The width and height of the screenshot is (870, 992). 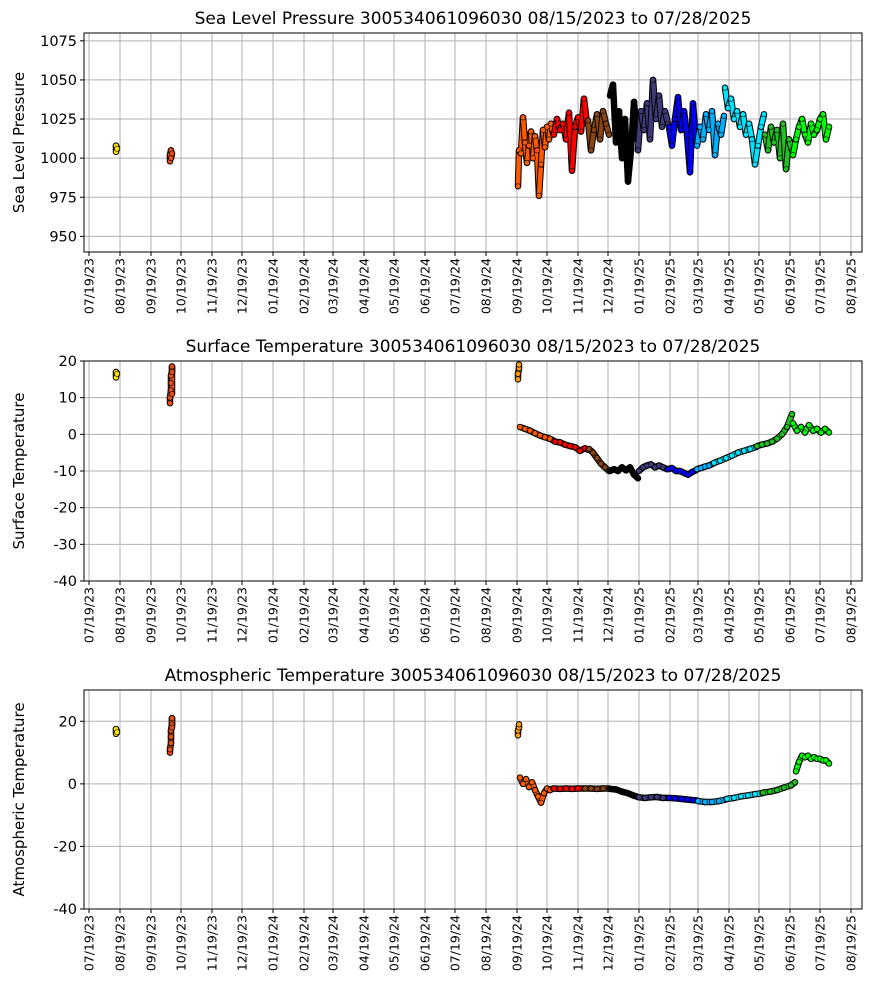 What do you see at coordinates (58, 159) in the screenshot?
I see `y-tick-label: 1000` at bounding box center [58, 159].